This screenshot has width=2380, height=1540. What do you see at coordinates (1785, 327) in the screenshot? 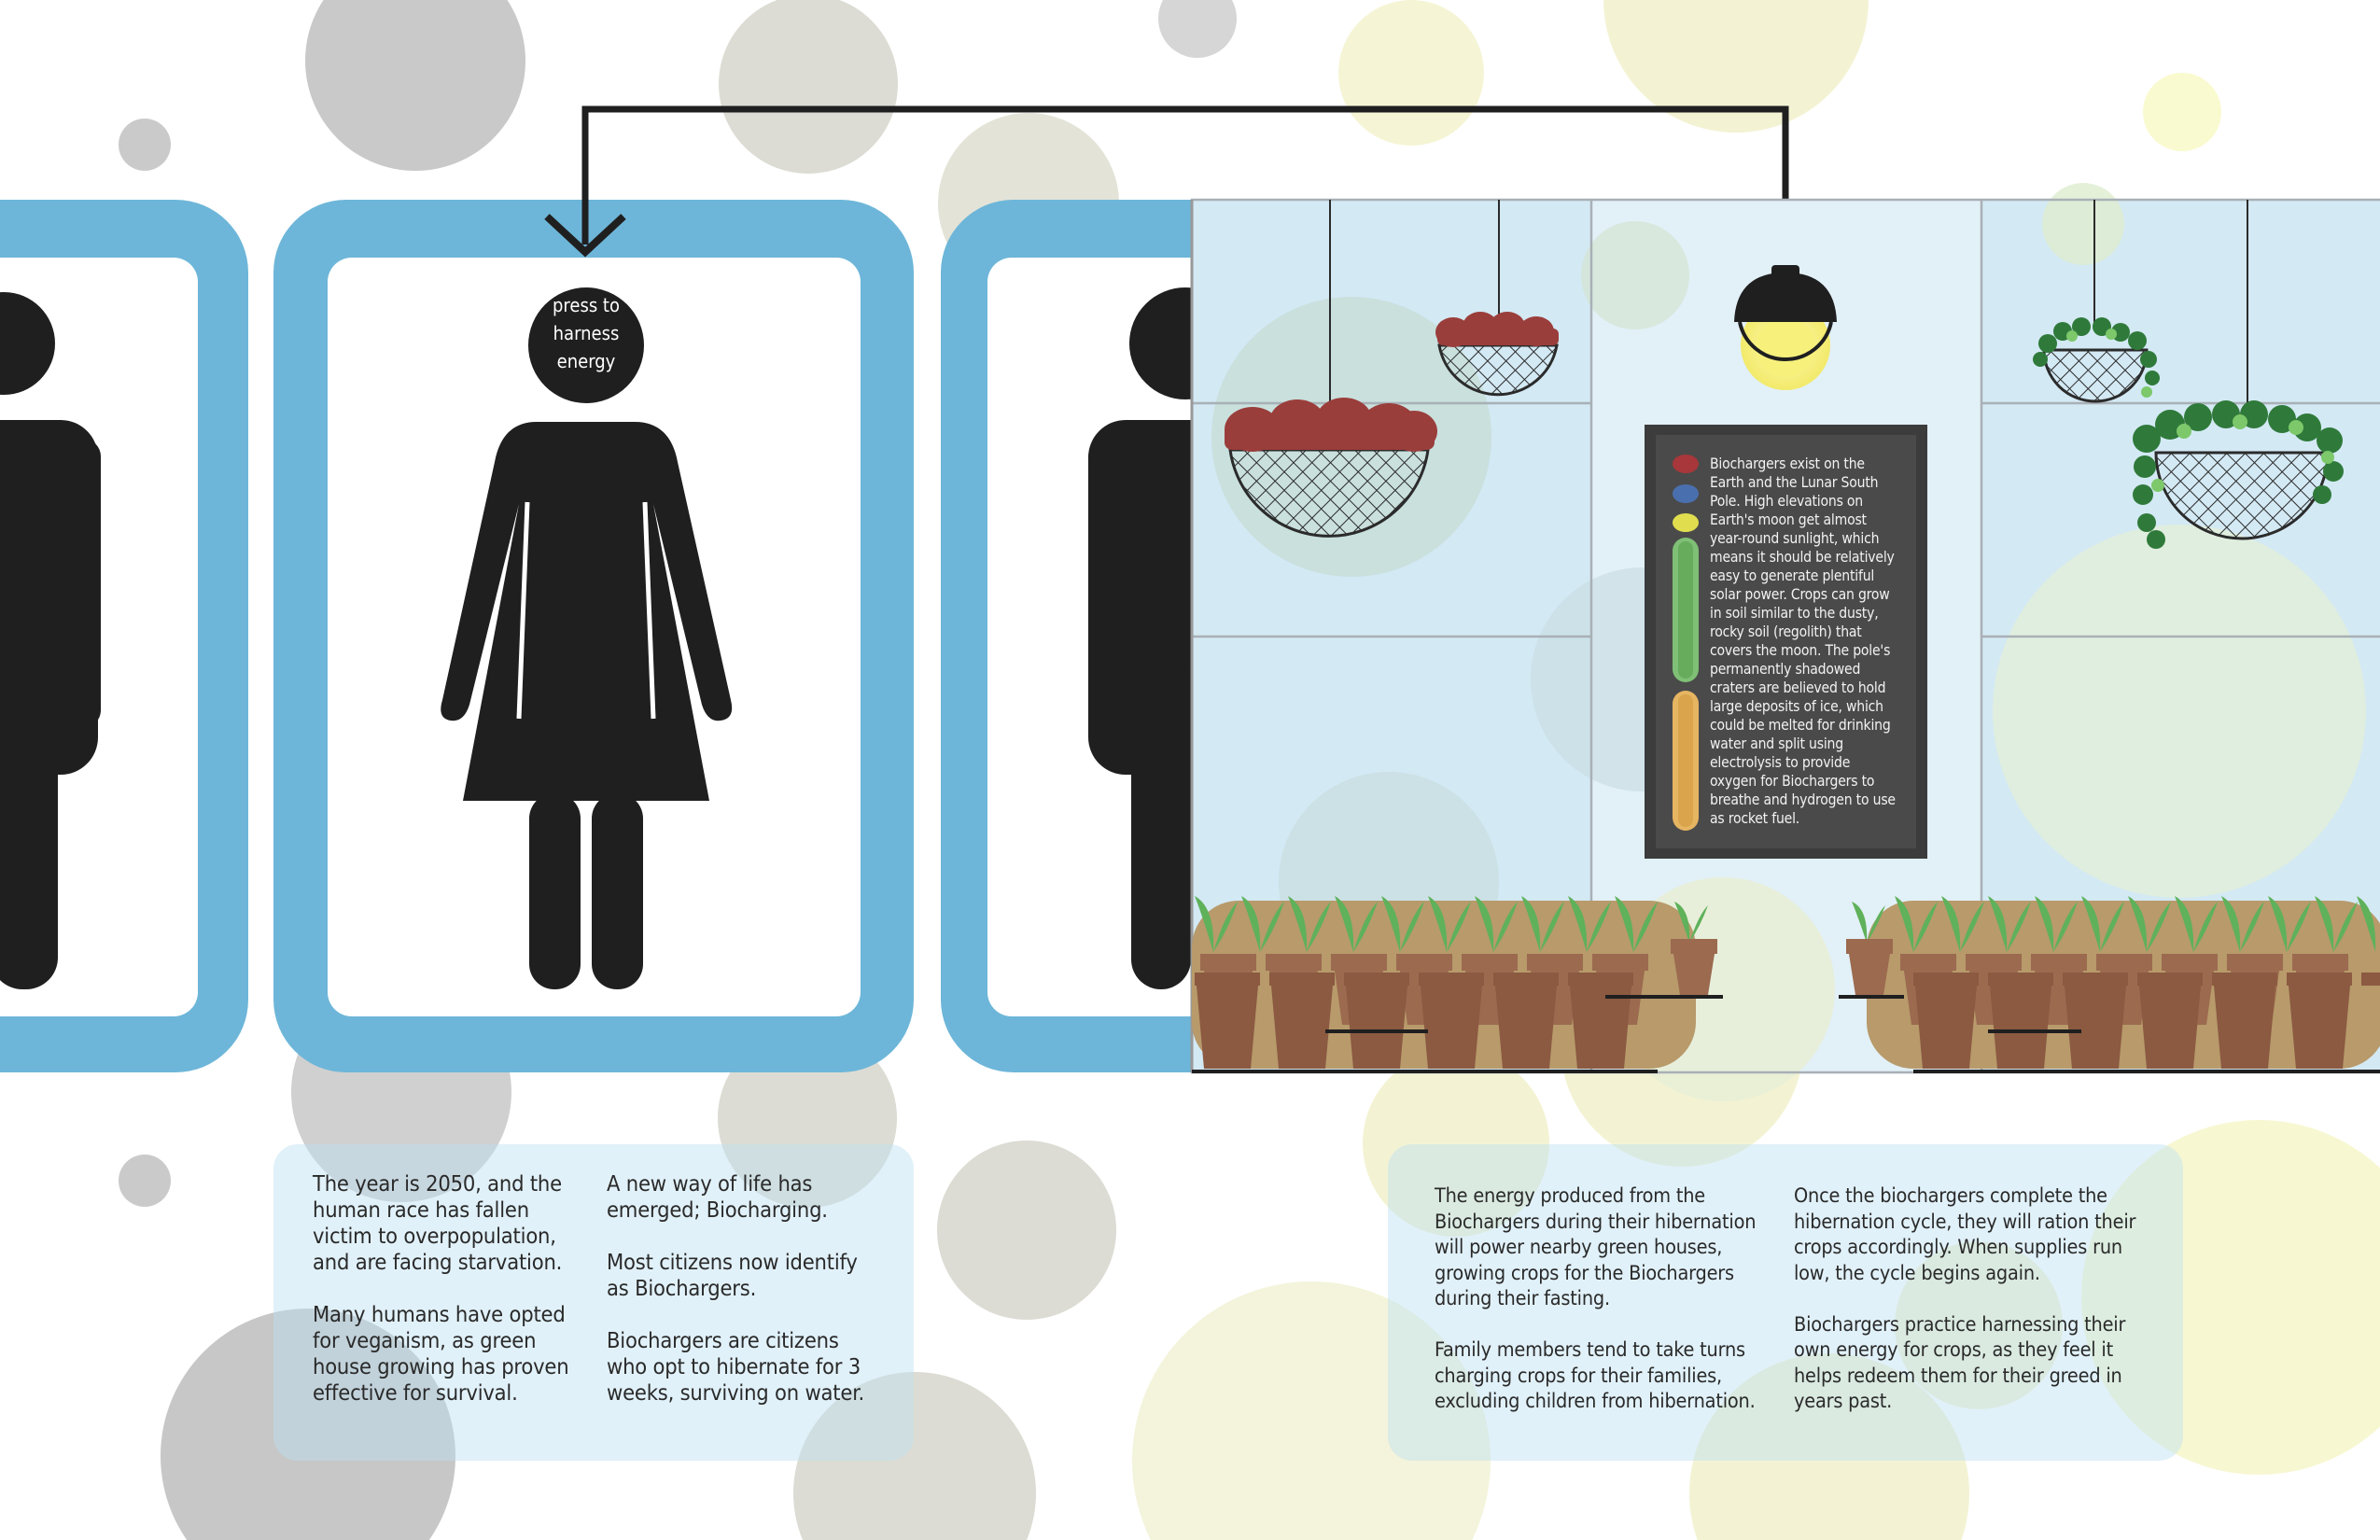
I see `hanging-lamp` at bounding box center [1785, 327].